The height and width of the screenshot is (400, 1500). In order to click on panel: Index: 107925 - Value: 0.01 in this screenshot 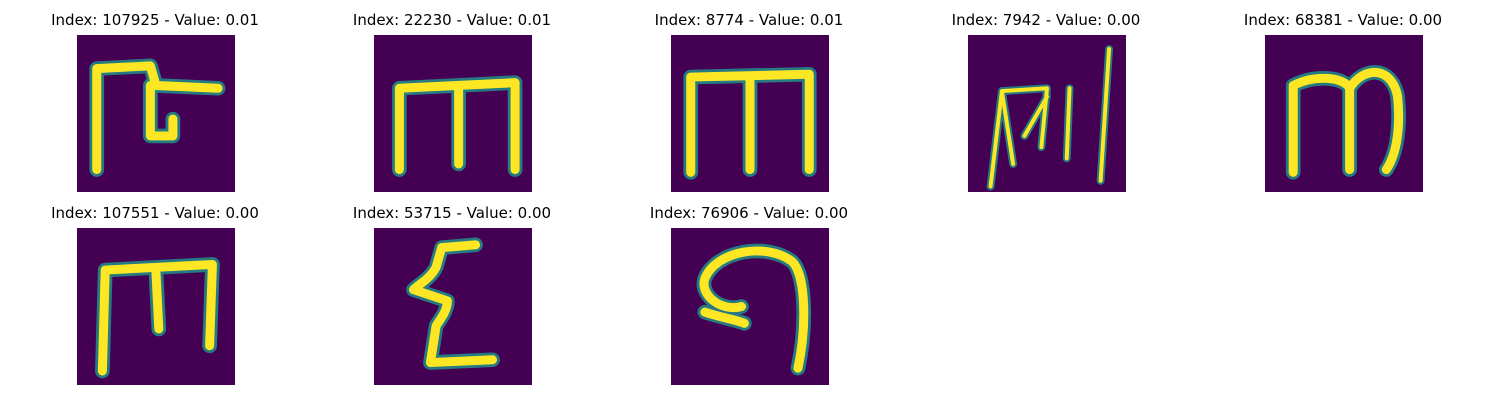, I will do `click(155, 100)`.